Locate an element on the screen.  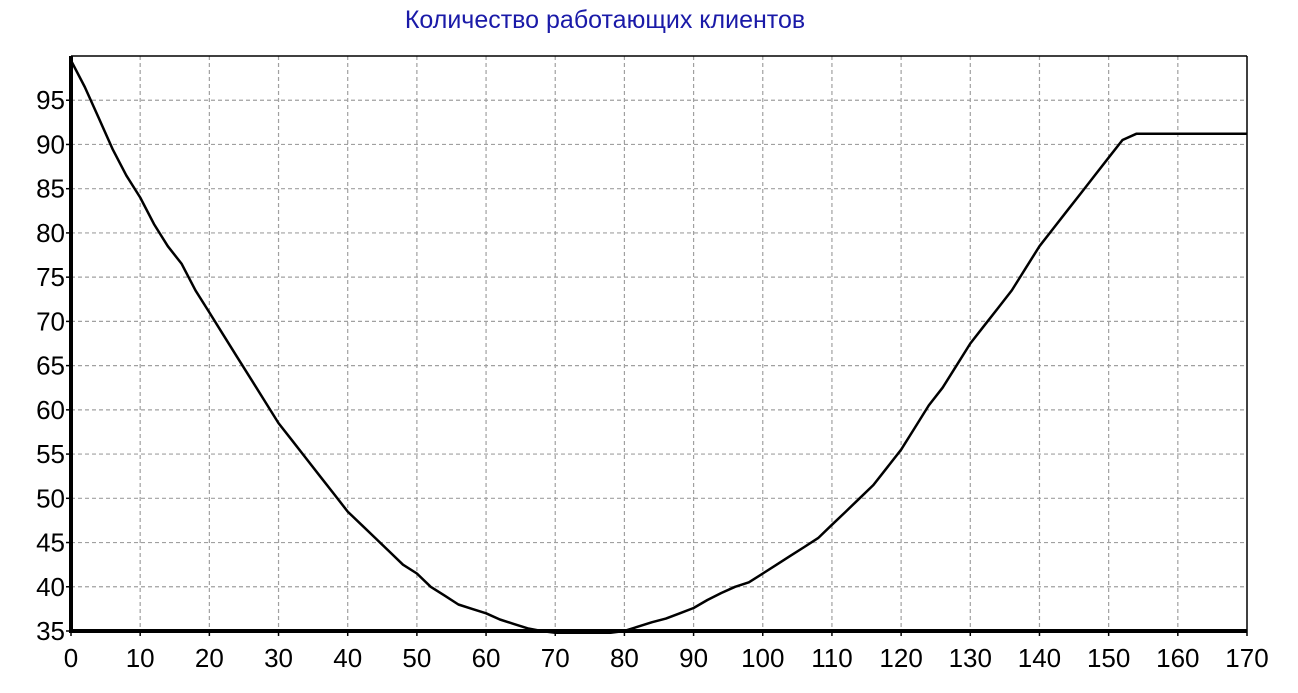
x-tick-label: 20 is located at coordinates (209, 658).